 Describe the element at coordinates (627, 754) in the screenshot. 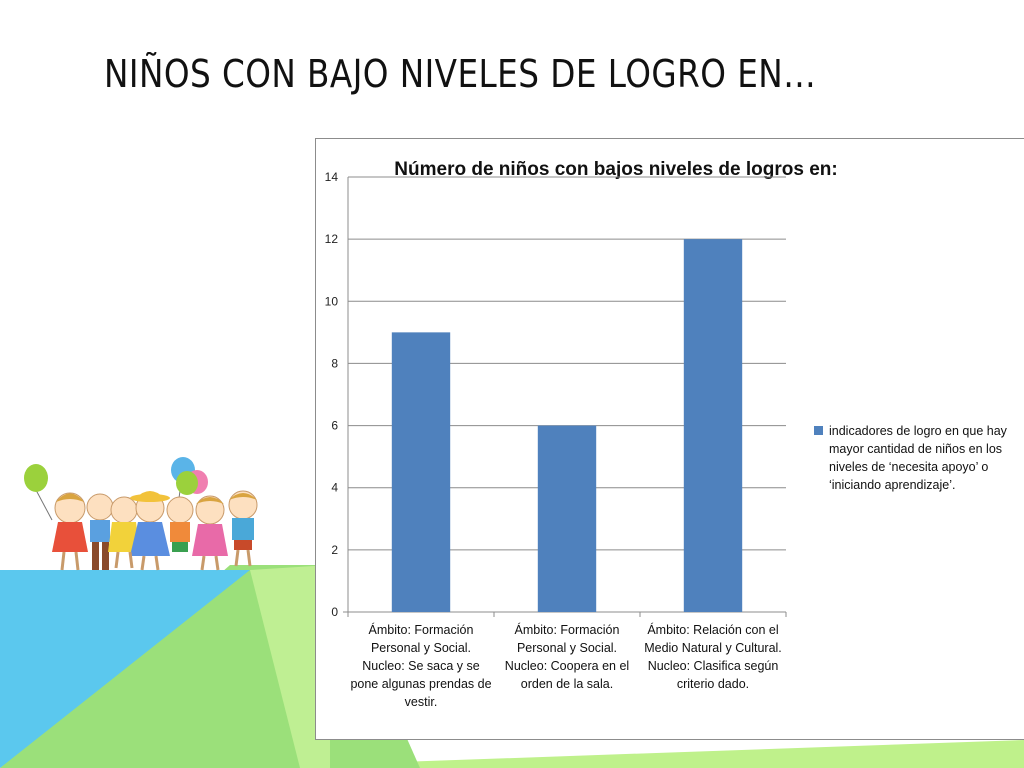

I see `deco-lightgreen-strip` at that location.